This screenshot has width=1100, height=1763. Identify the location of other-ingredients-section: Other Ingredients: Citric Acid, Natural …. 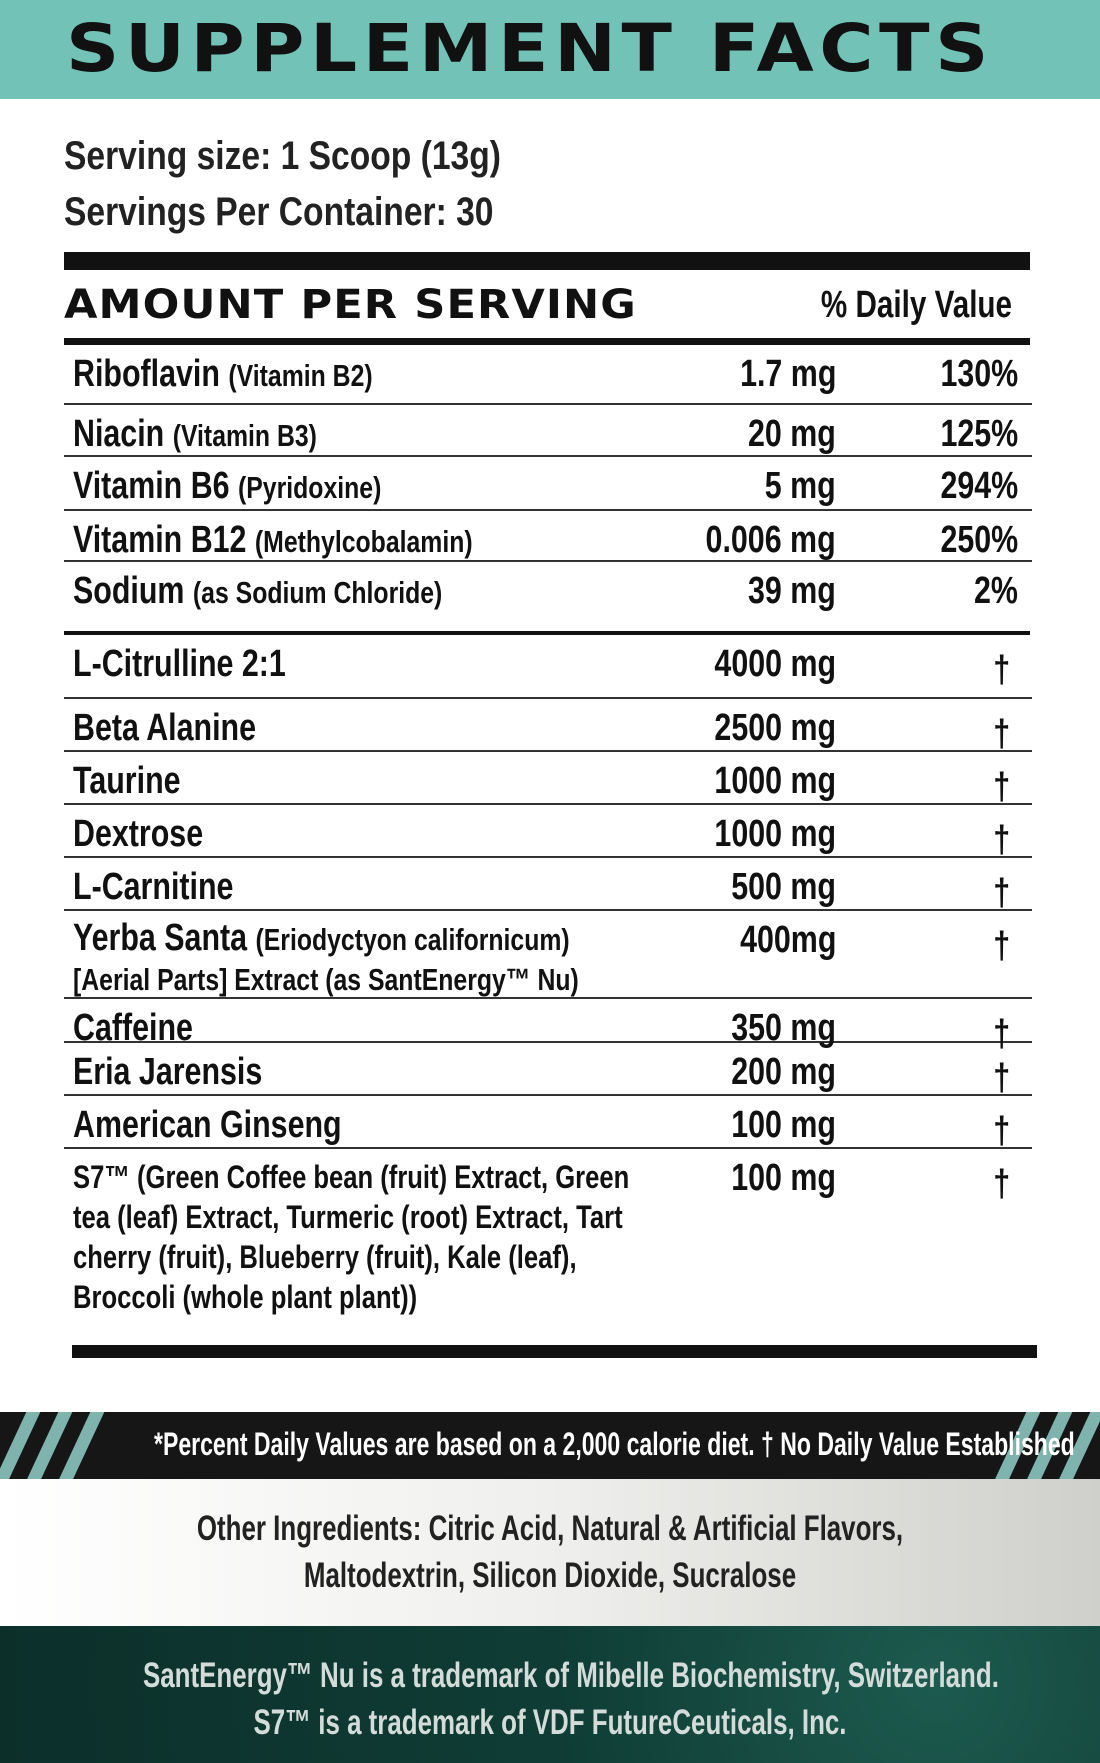
(550, 1552).